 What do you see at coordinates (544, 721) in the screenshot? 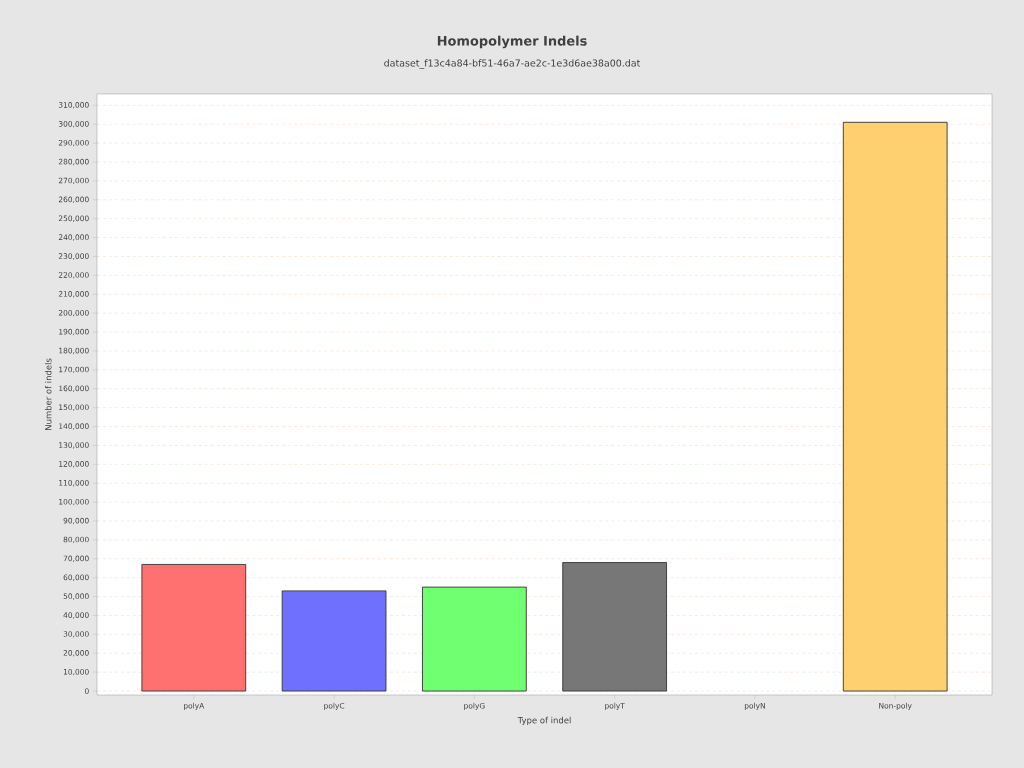
I see `x-axis-title: Type of indel` at bounding box center [544, 721].